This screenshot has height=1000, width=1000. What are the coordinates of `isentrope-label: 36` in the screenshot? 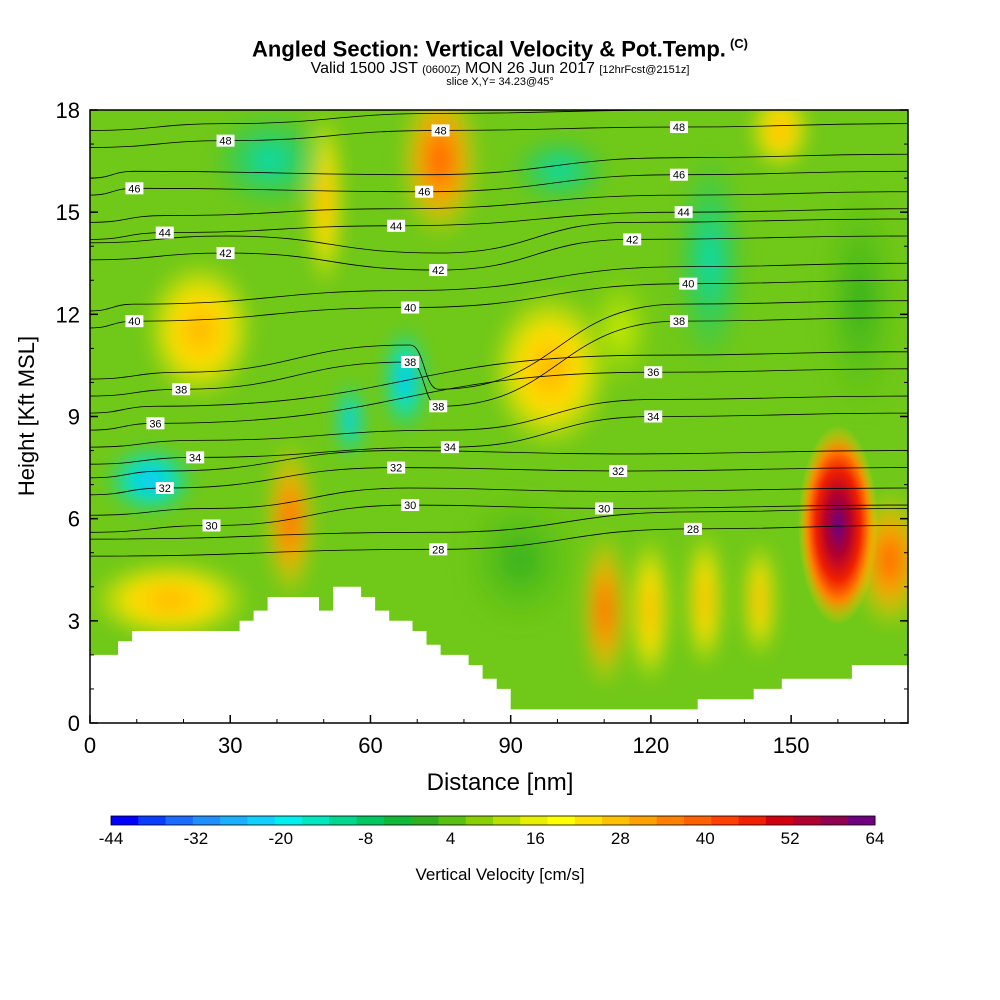 It's located at (653, 372).